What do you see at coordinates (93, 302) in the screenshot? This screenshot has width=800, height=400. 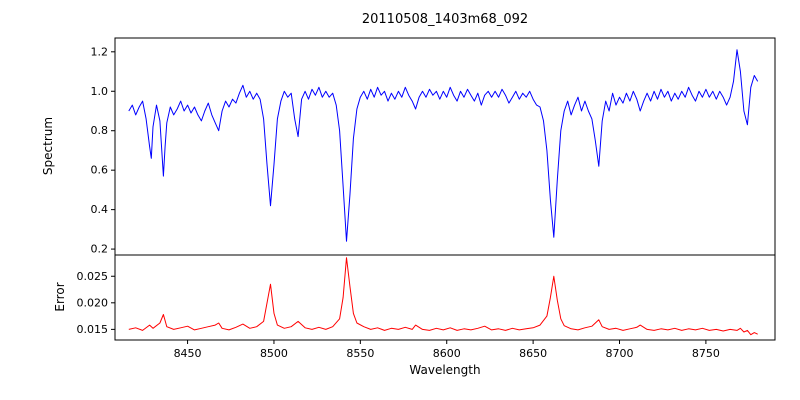 I see `error-y-tick-label: 0.020` at bounding box center [93, 302].